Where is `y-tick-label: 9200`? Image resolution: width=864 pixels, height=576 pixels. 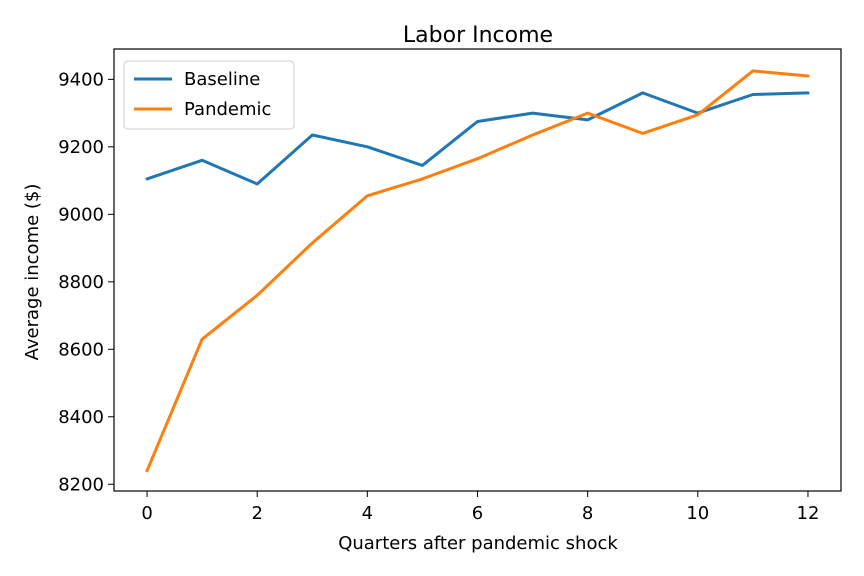
y-tick-label: 9200 is located at coordinates (81, 147).